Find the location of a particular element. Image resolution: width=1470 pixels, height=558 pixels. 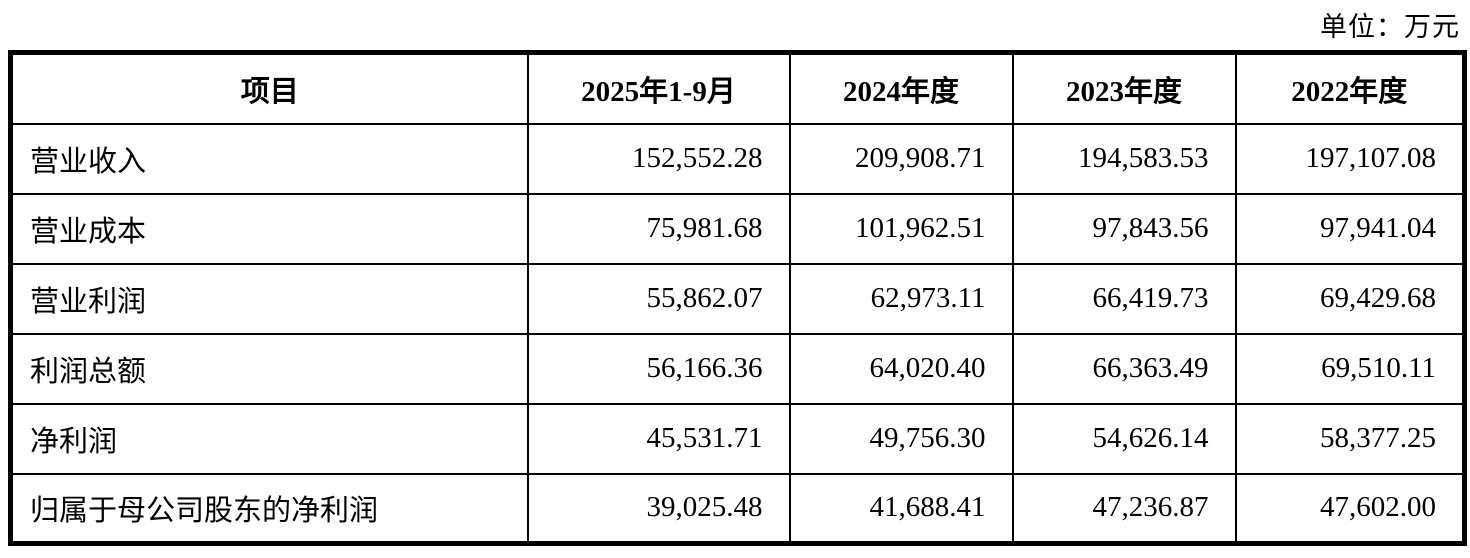

cell-value: 62,973.11 is located at coordinates (901, 298).